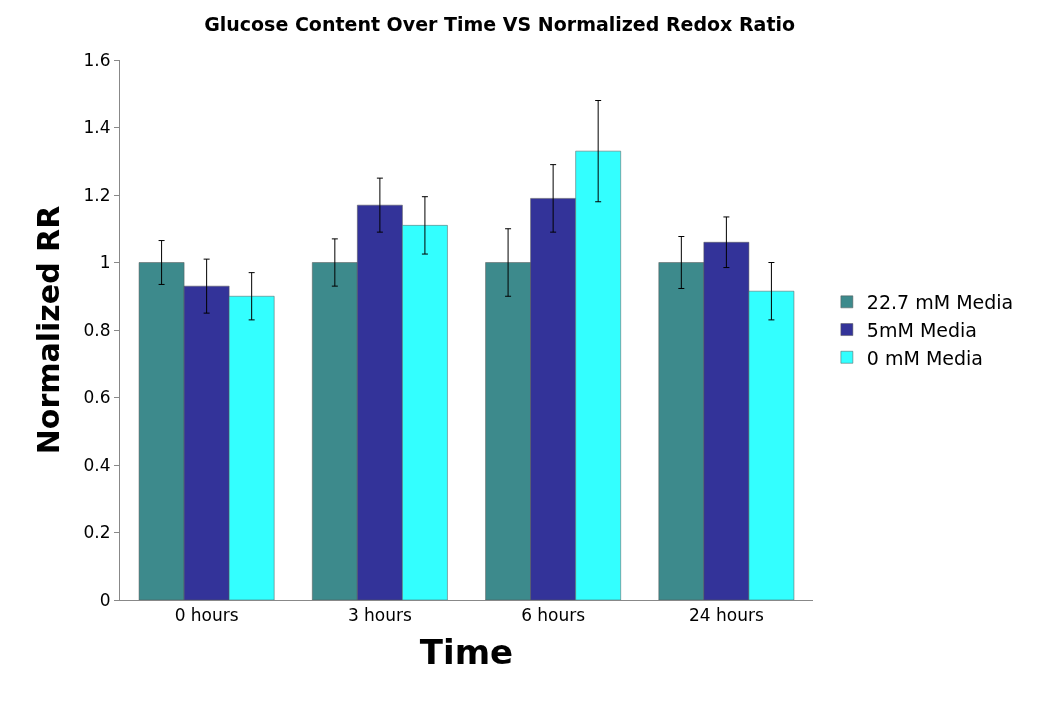 The width and height of the screenshot is (1063, 705). What do you see at coordinates (921, 329) in the screenshot?
I see `legend-label: 5mM Media` at bounding box center [921, 329].